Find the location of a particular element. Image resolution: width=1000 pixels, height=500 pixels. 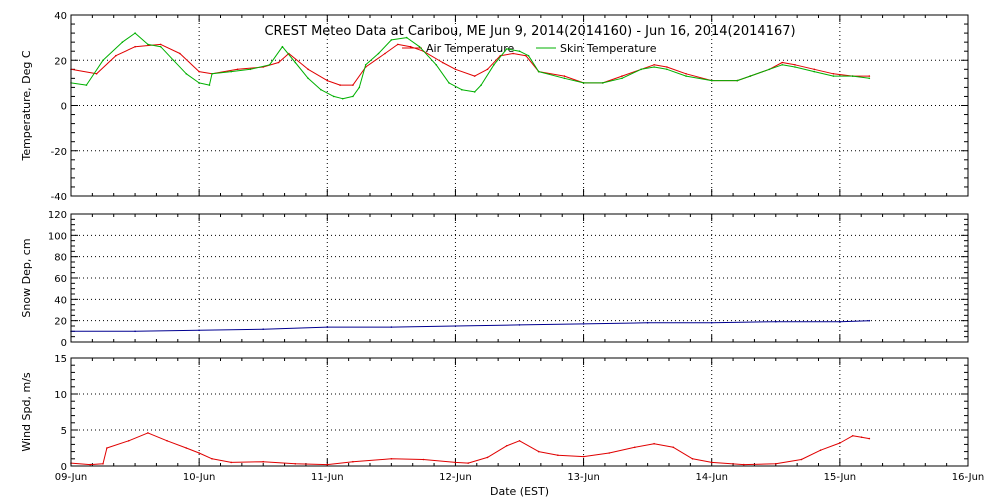

series-skin-temperature-line is located at coordinates (470, 66).